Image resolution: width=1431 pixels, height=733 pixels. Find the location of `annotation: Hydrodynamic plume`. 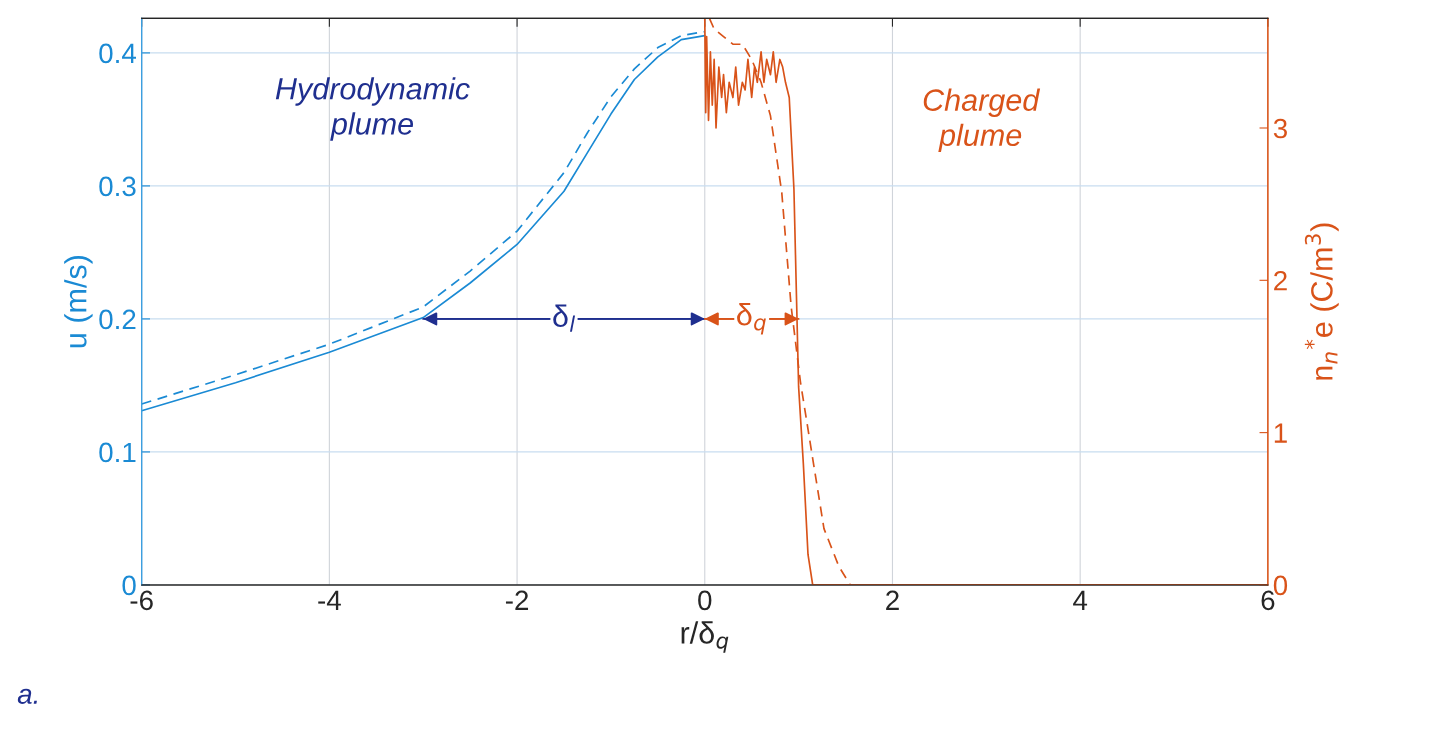

annotation: Hydrodynamic plume is located at coordinates (372, 109).